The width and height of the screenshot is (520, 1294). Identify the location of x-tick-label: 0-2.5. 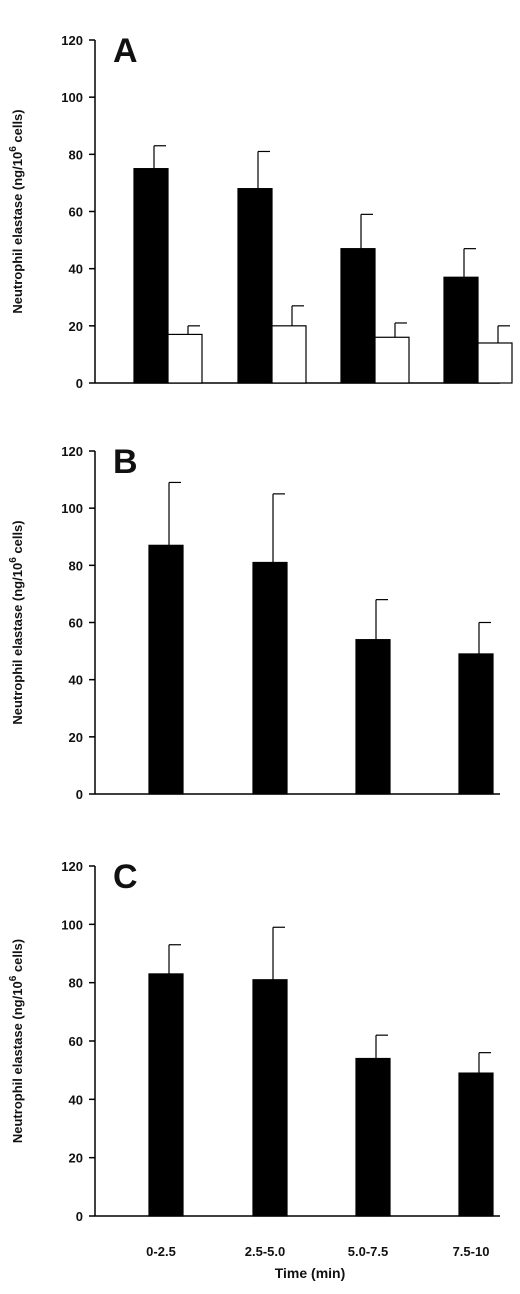
(161, 1251).